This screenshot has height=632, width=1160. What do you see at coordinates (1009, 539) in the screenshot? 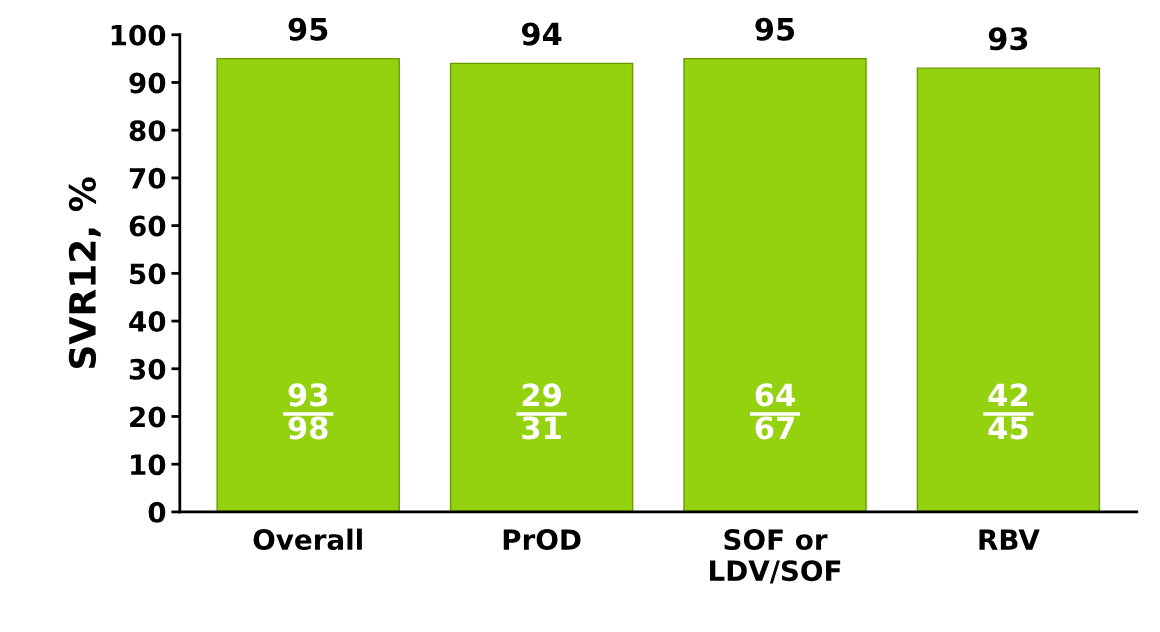
I see `x-tick-label: RBV` at bounding box center [1009, 539].